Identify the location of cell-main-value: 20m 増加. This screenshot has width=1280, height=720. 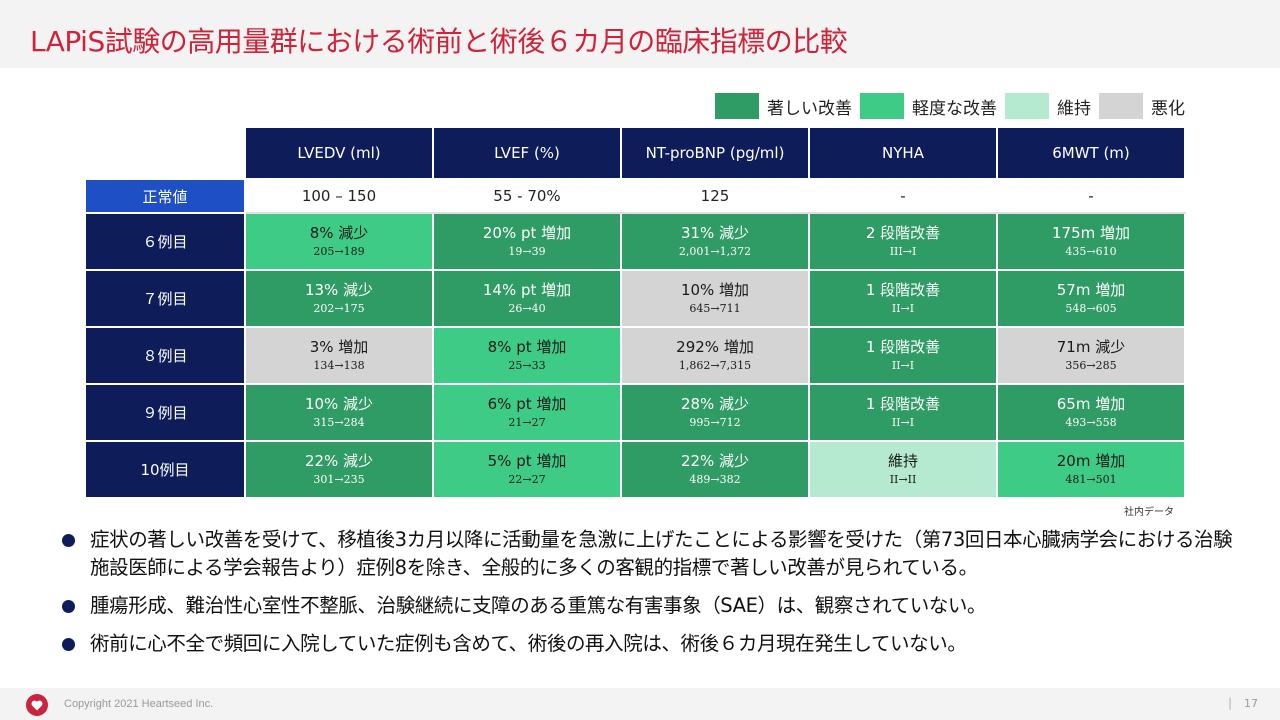
(1091, 460).